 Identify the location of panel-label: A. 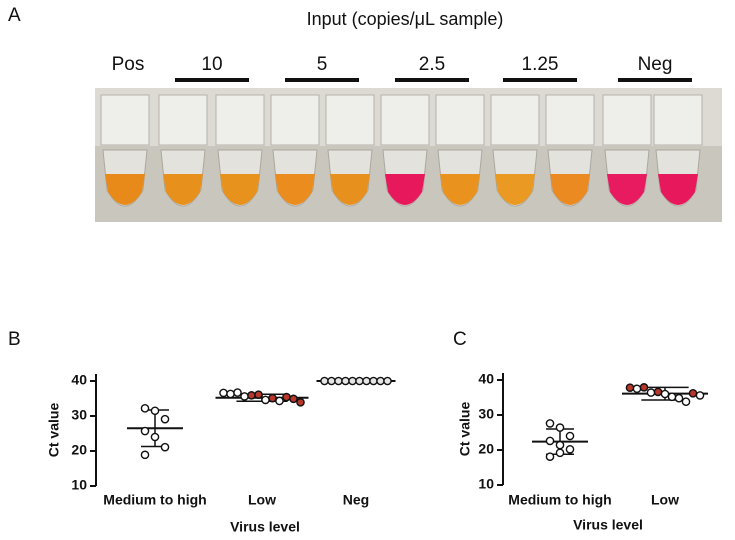
(14, 15).